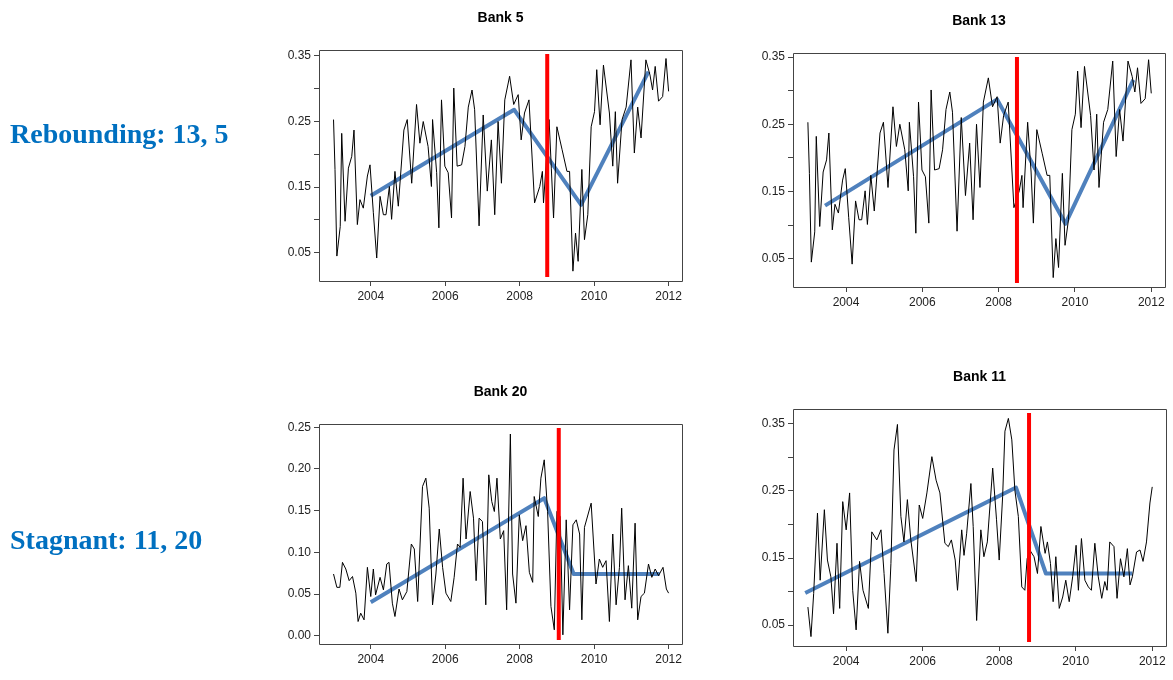  I want to click on chart-title: Bank 13, so click(979, 19).